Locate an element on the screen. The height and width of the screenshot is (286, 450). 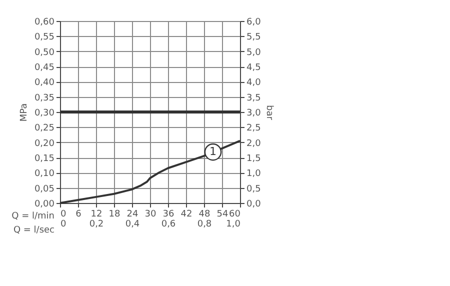
x2-tick-label: 0 is located at coordinates (63, 225).